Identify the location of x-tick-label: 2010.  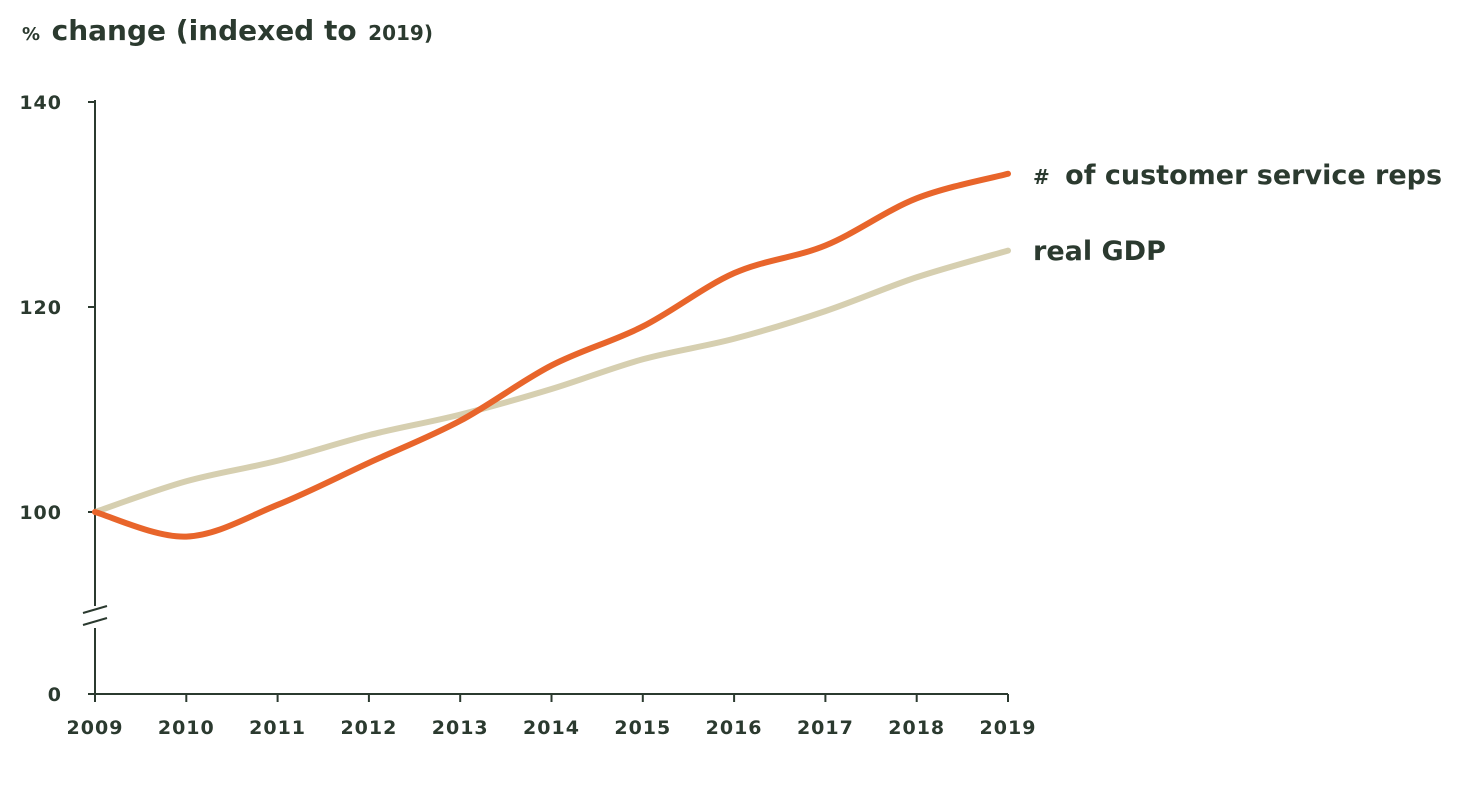
(186, 728).